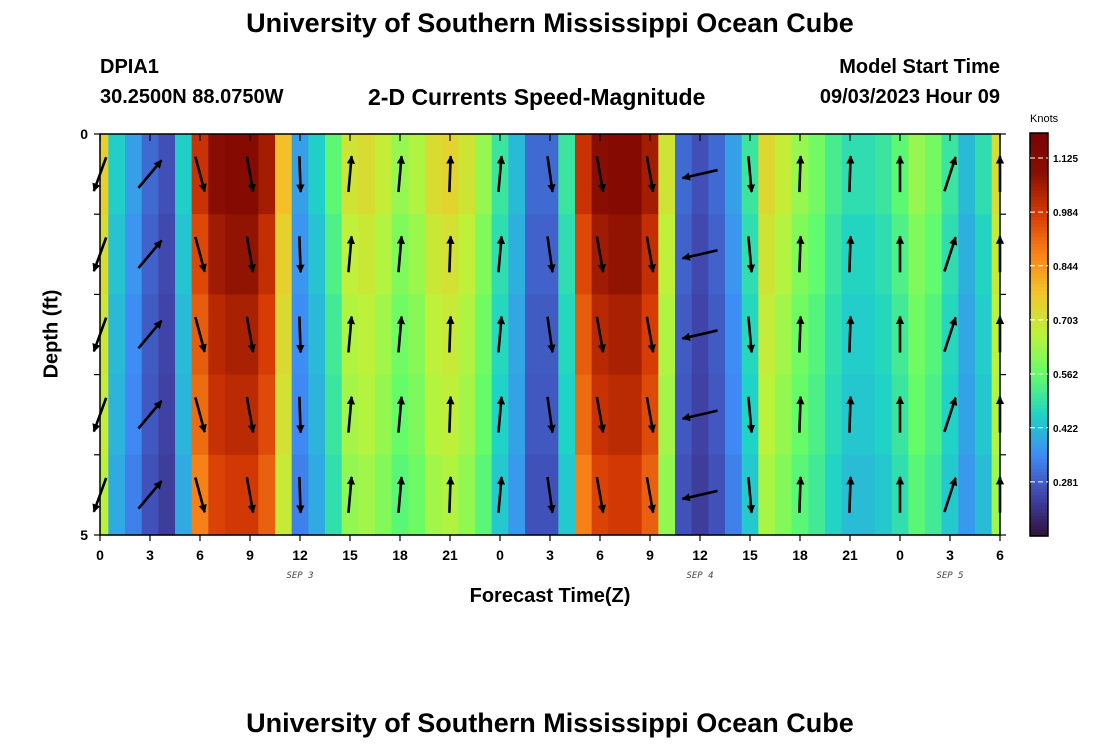 The height and width of the screenshot is (750, 1100). Describe the element at coordinates (550, 596) in the screenshot. I see `x-axis-label: Forecast Time(Z)` at that location.